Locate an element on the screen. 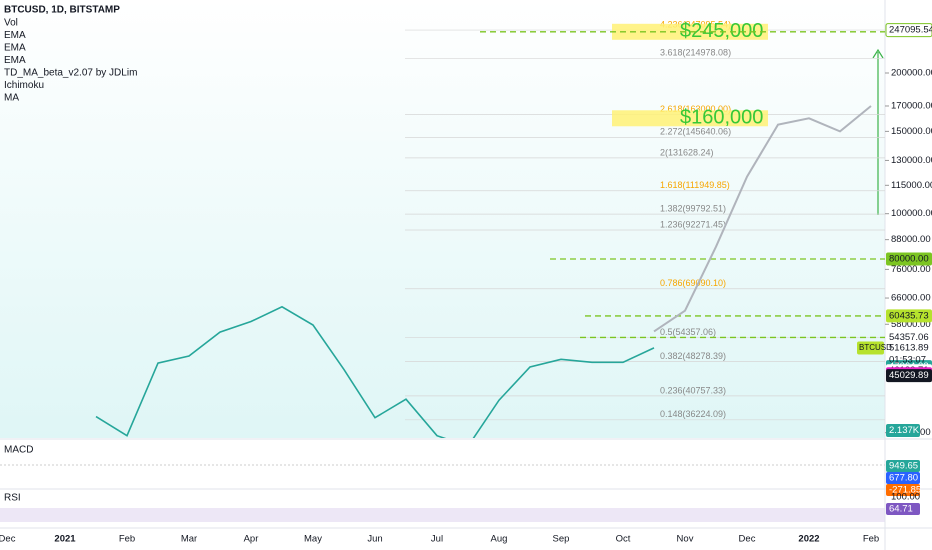 The width and height of the screenshot is (932, 550). rsi-value: 64.71 is located at coordinates (901, 509).